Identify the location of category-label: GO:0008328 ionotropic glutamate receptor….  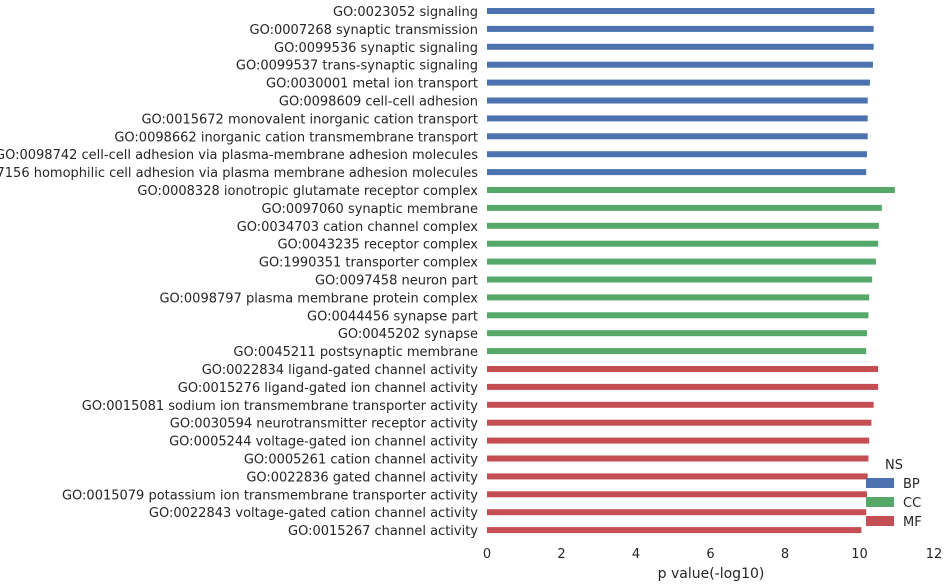
(307, 191).